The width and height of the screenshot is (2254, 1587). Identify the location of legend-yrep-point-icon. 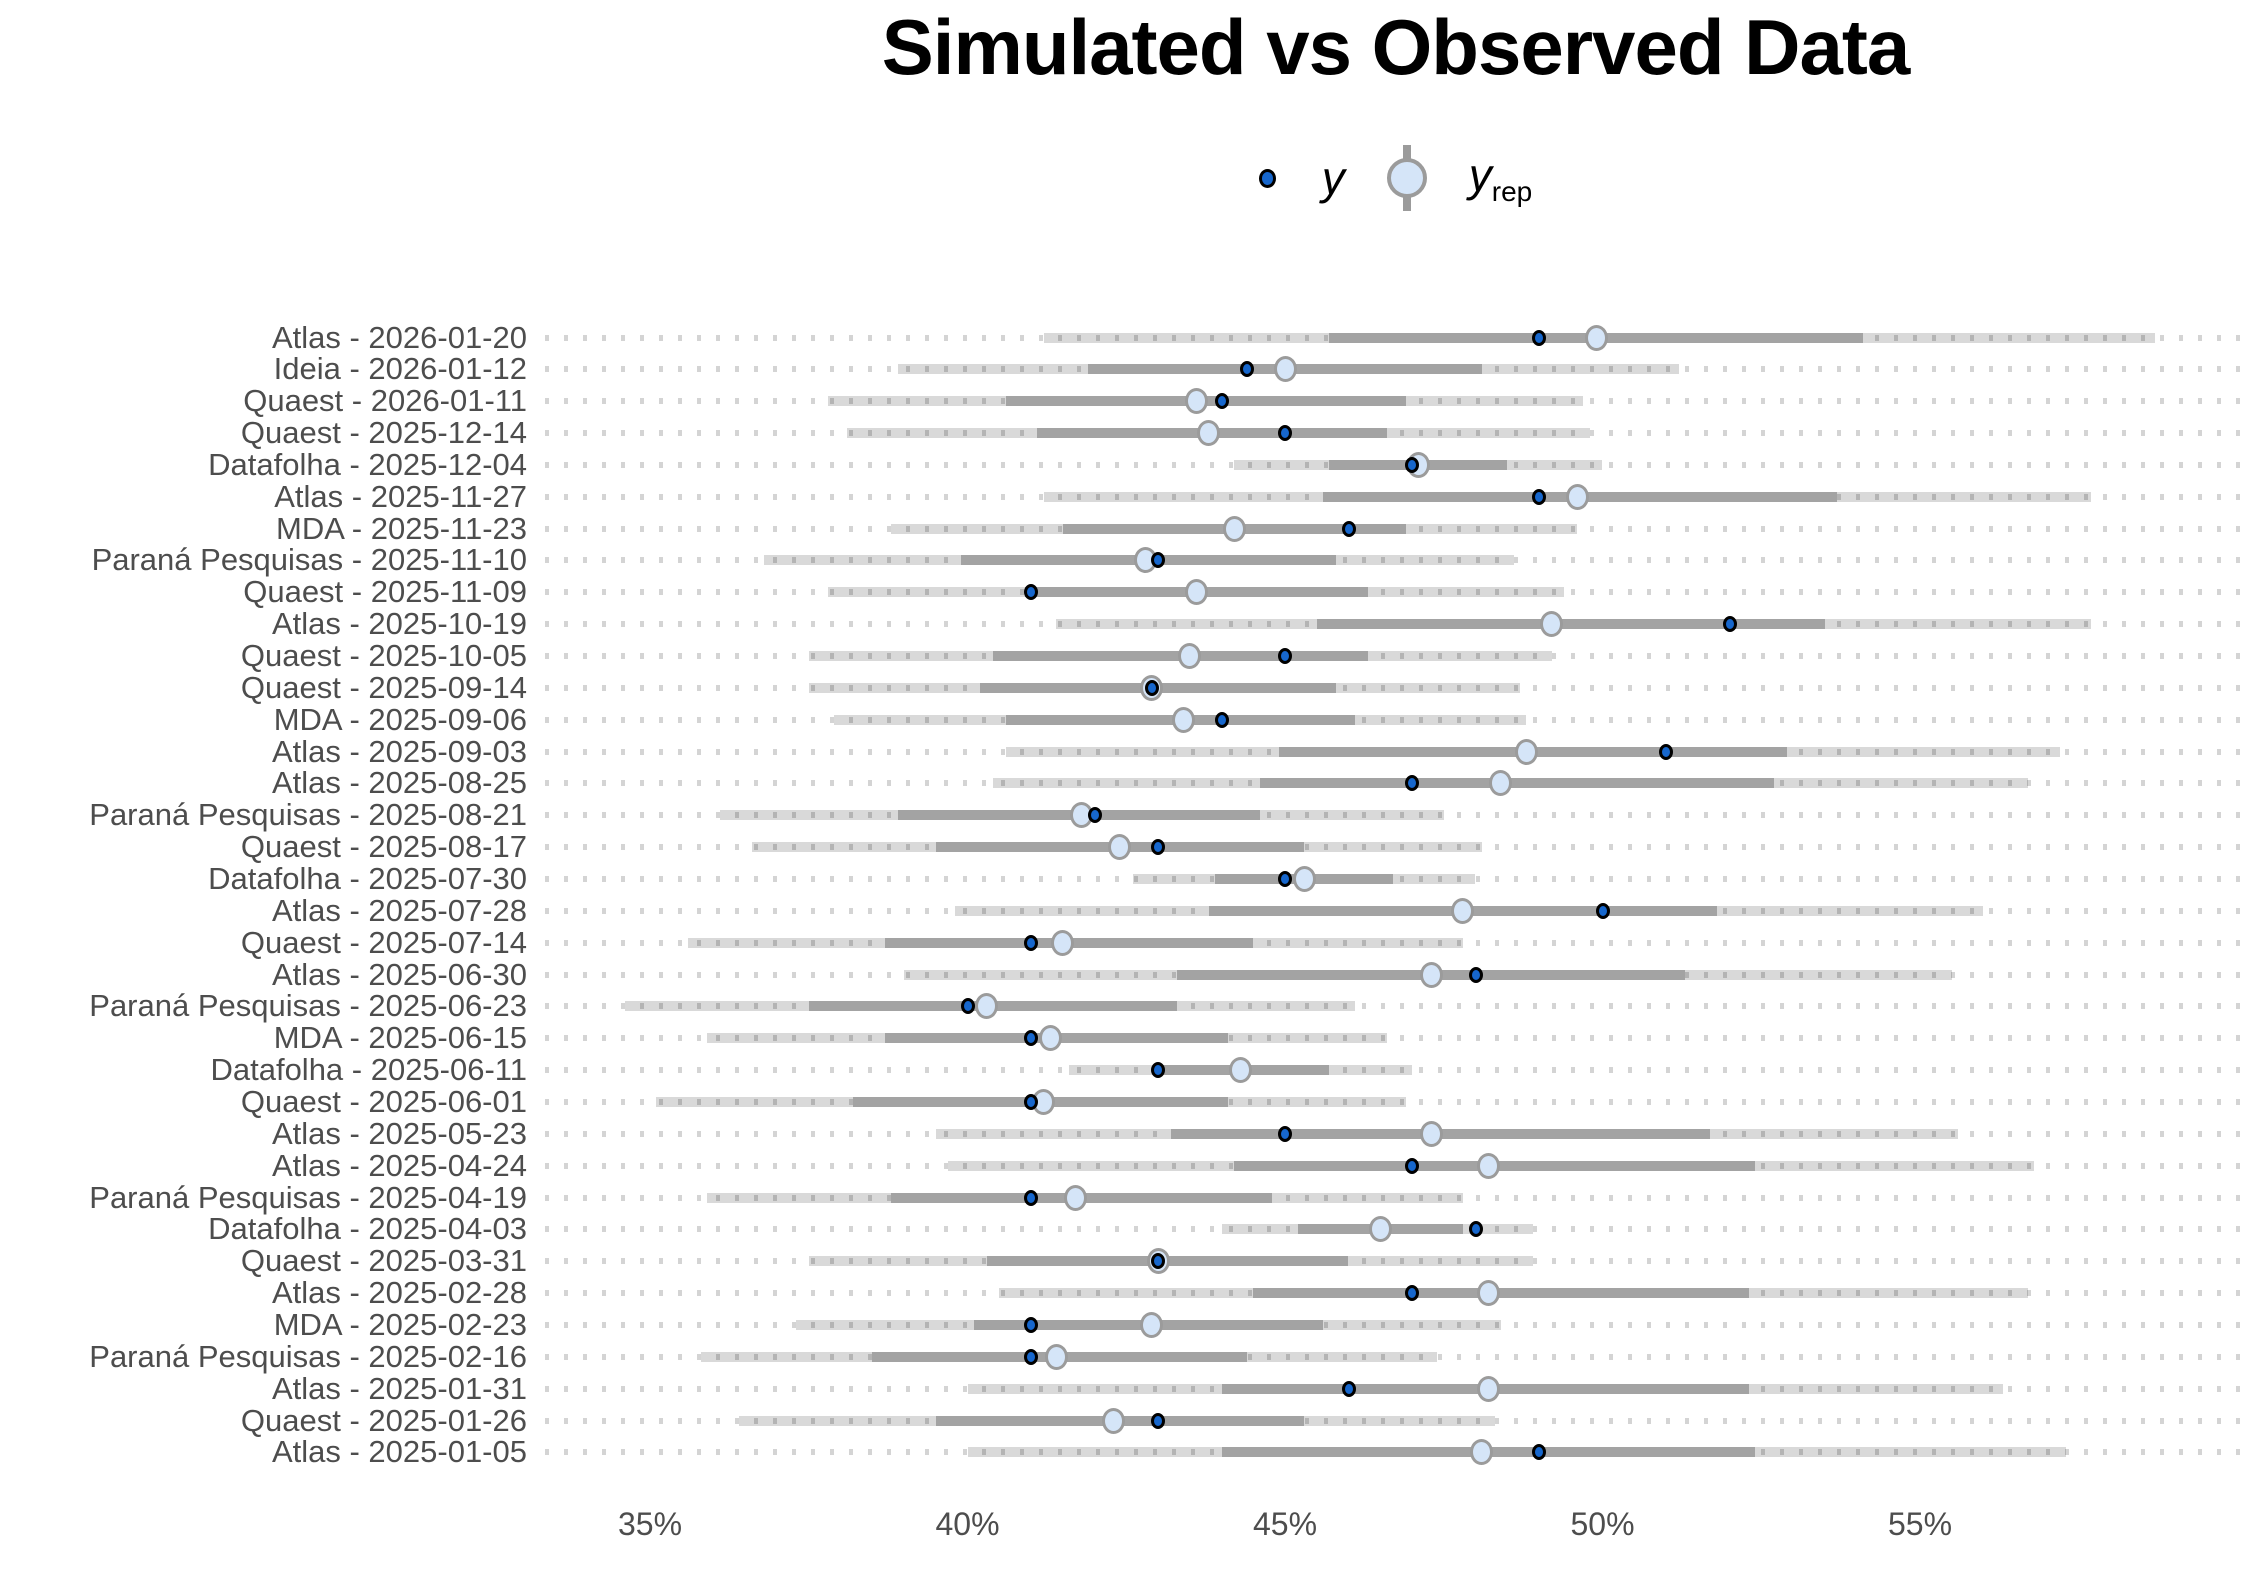
(1406, 178).